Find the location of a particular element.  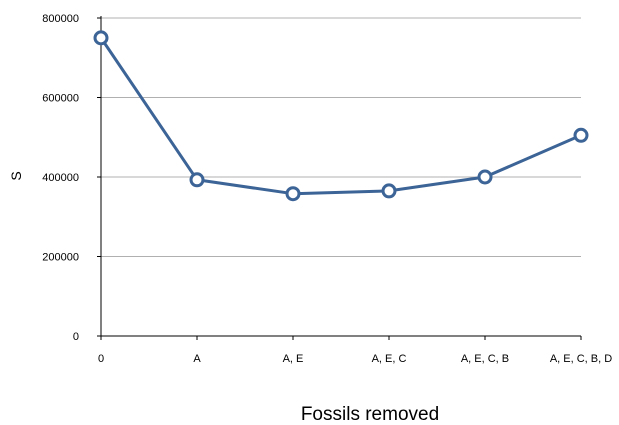

x-tick-label: A, E, C, B is located at coordinates (485, 359).